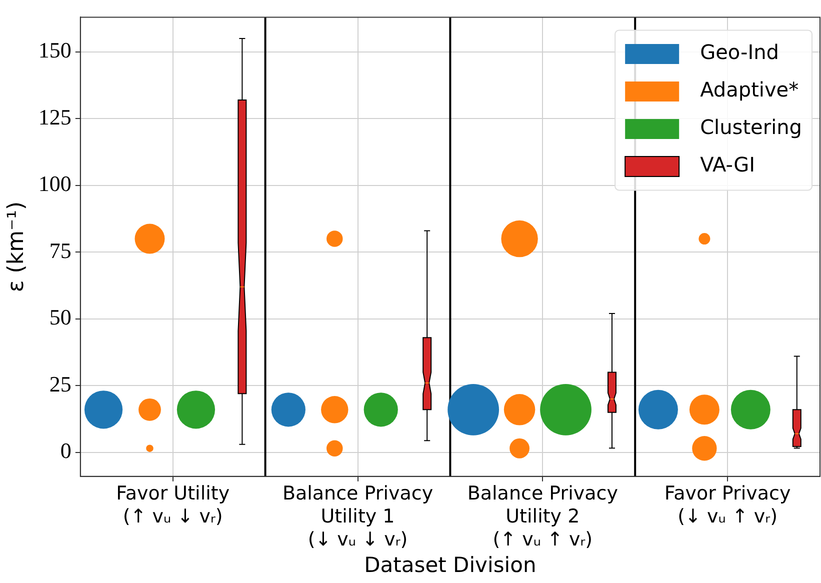 This screenshot has width=821, height=583. I want to click on x-tick-label: Balance Privacy Utility 1 (↓ vᵤ ↓ vᵣ), so click(358, 516).